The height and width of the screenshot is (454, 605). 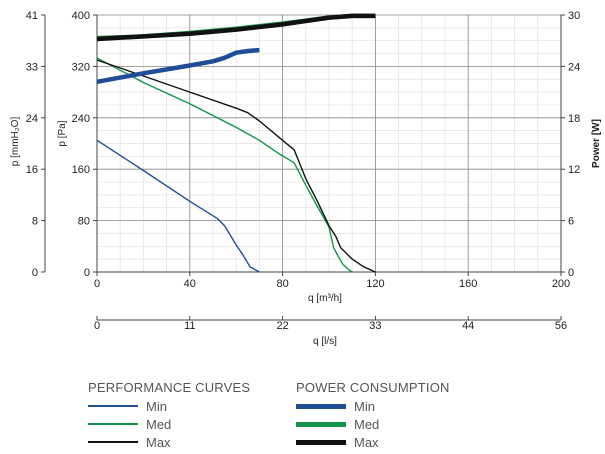 I want to click on y-tick-label-pa: 80, so click(x=84, y=222).